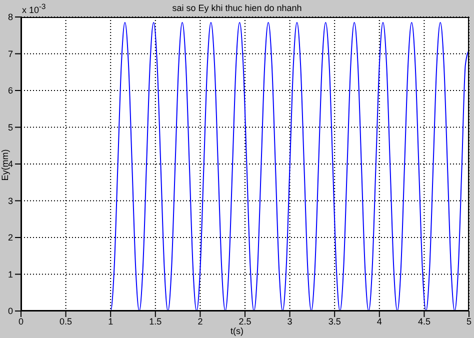 The image size is (474, 338). I want to click on x-tick-label: 2.5, so click(245, 321).